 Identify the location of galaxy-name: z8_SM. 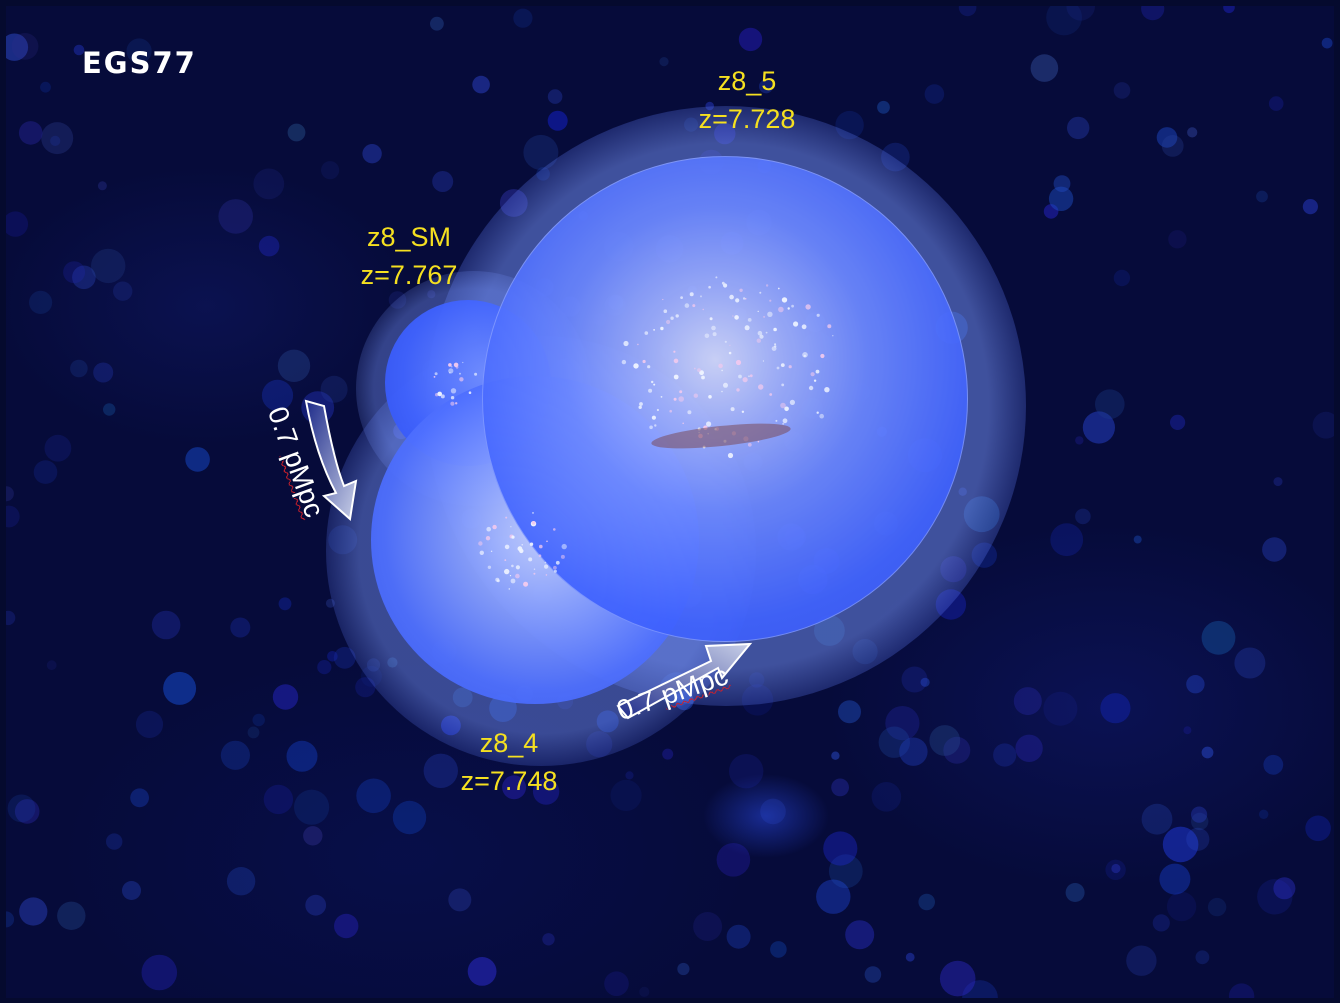
(409, 237).